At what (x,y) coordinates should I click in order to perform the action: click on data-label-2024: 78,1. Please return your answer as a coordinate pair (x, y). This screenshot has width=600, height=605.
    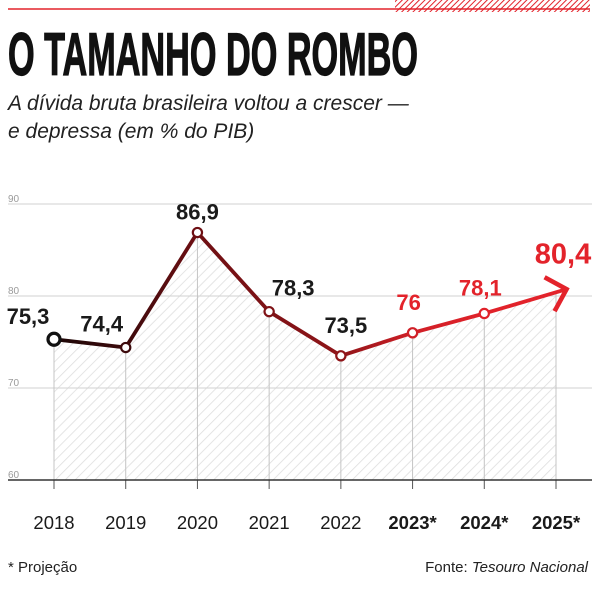
    Looking at the image, I should click on (480, 287).